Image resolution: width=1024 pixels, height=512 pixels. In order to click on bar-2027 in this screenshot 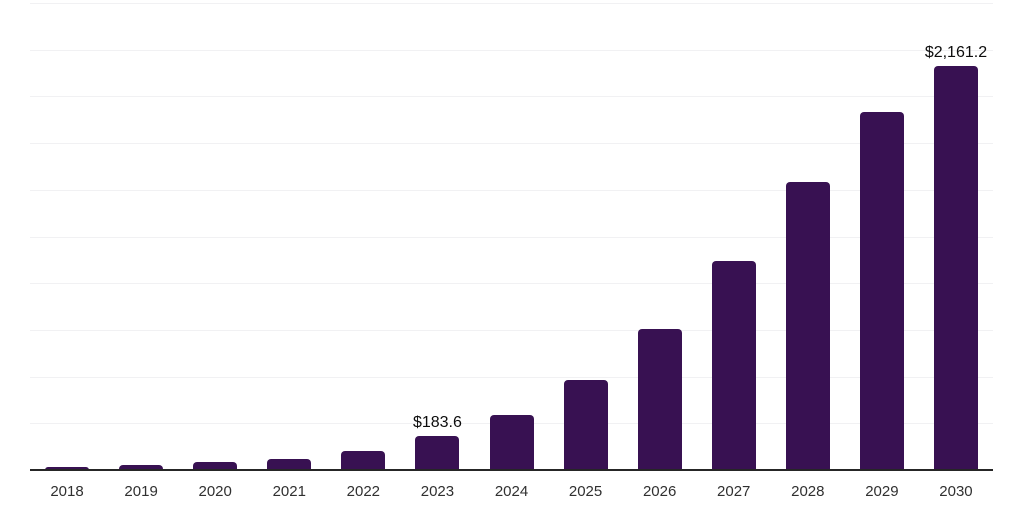, I will do `click(733, 365)`.